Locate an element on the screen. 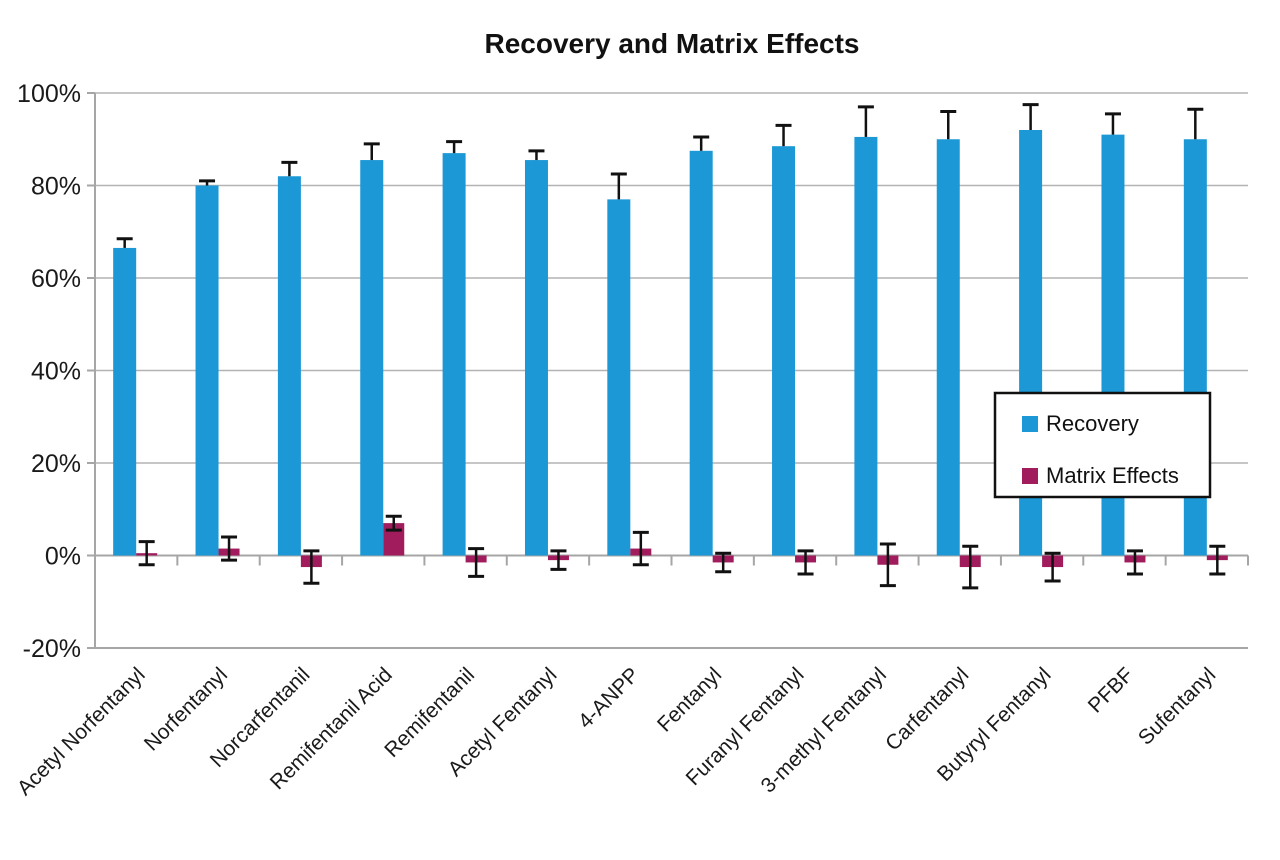 The width and height of the screenshot is (1280, 860). legend: Recovery Matrix Effects is located at coordinates (1102, 445).